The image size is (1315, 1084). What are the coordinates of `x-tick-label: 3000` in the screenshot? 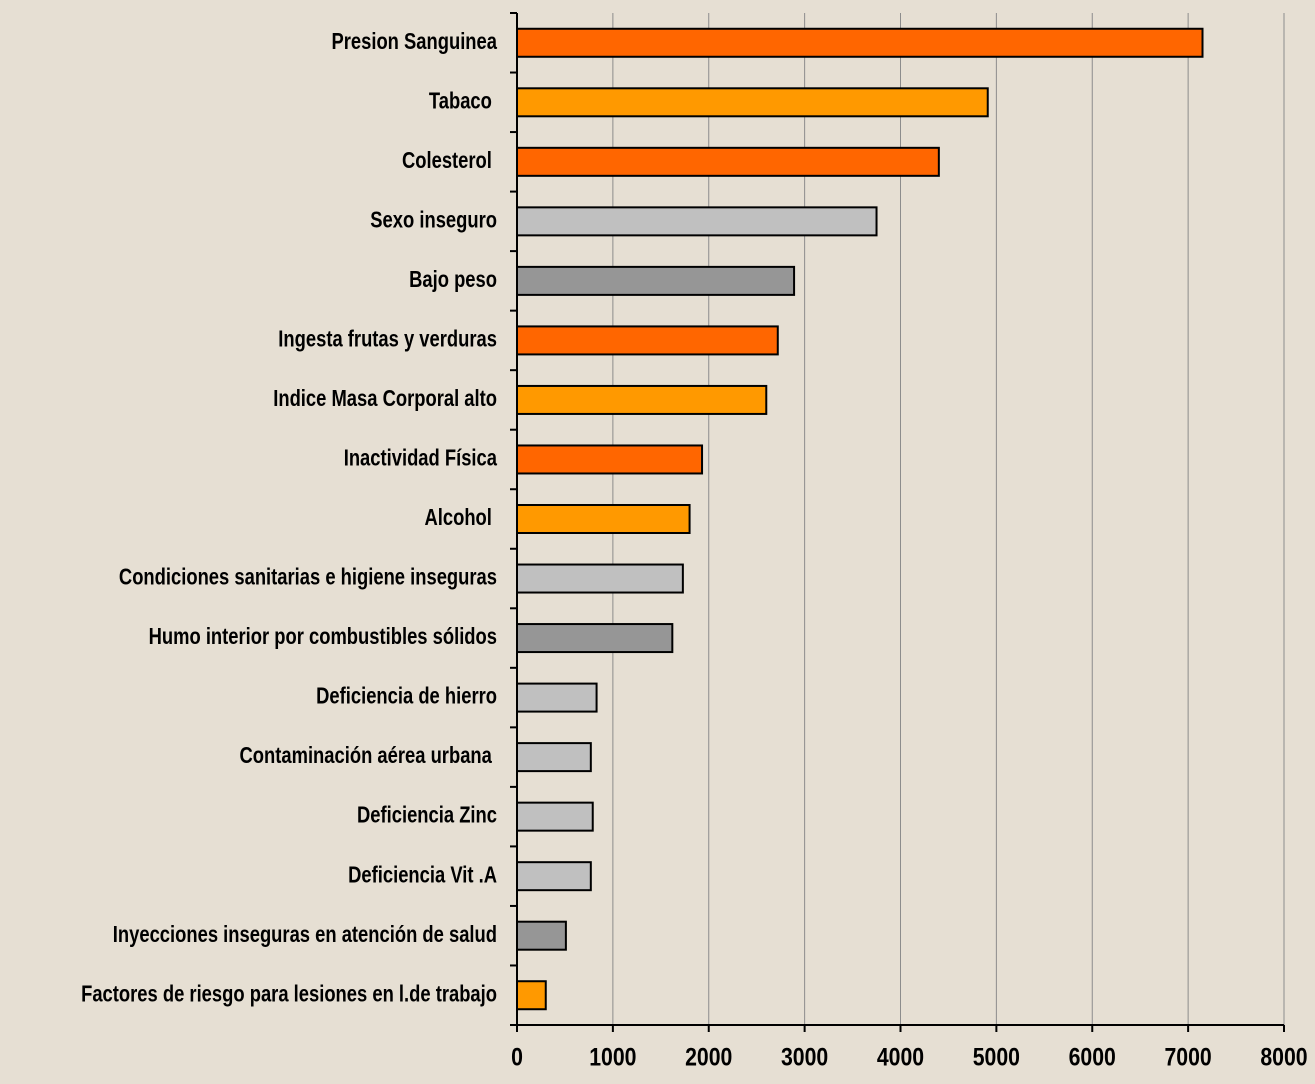 It's located at (804, 1057).